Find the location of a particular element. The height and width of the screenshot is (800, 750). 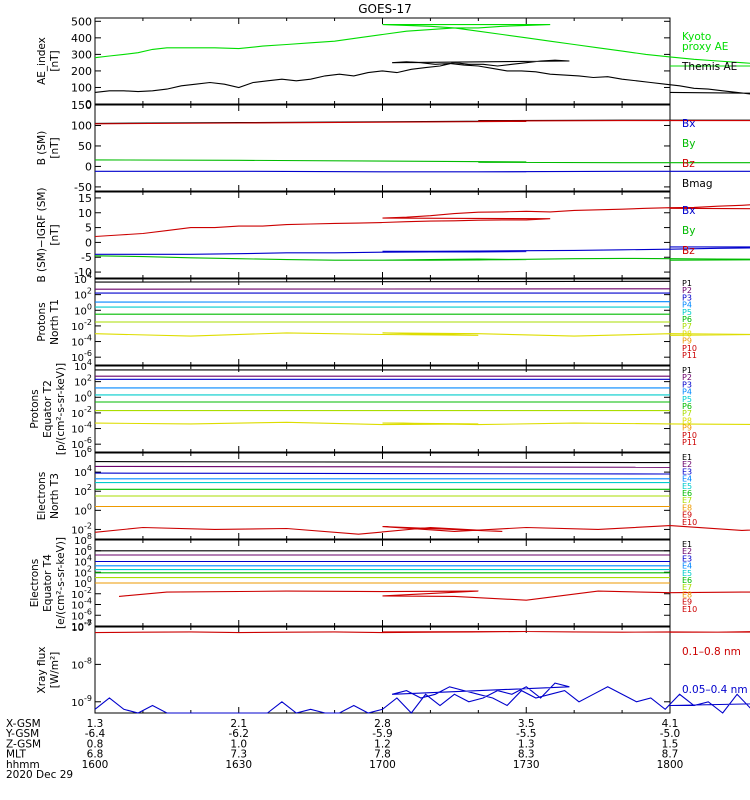

series-bx is located at coordinates (422, 171).